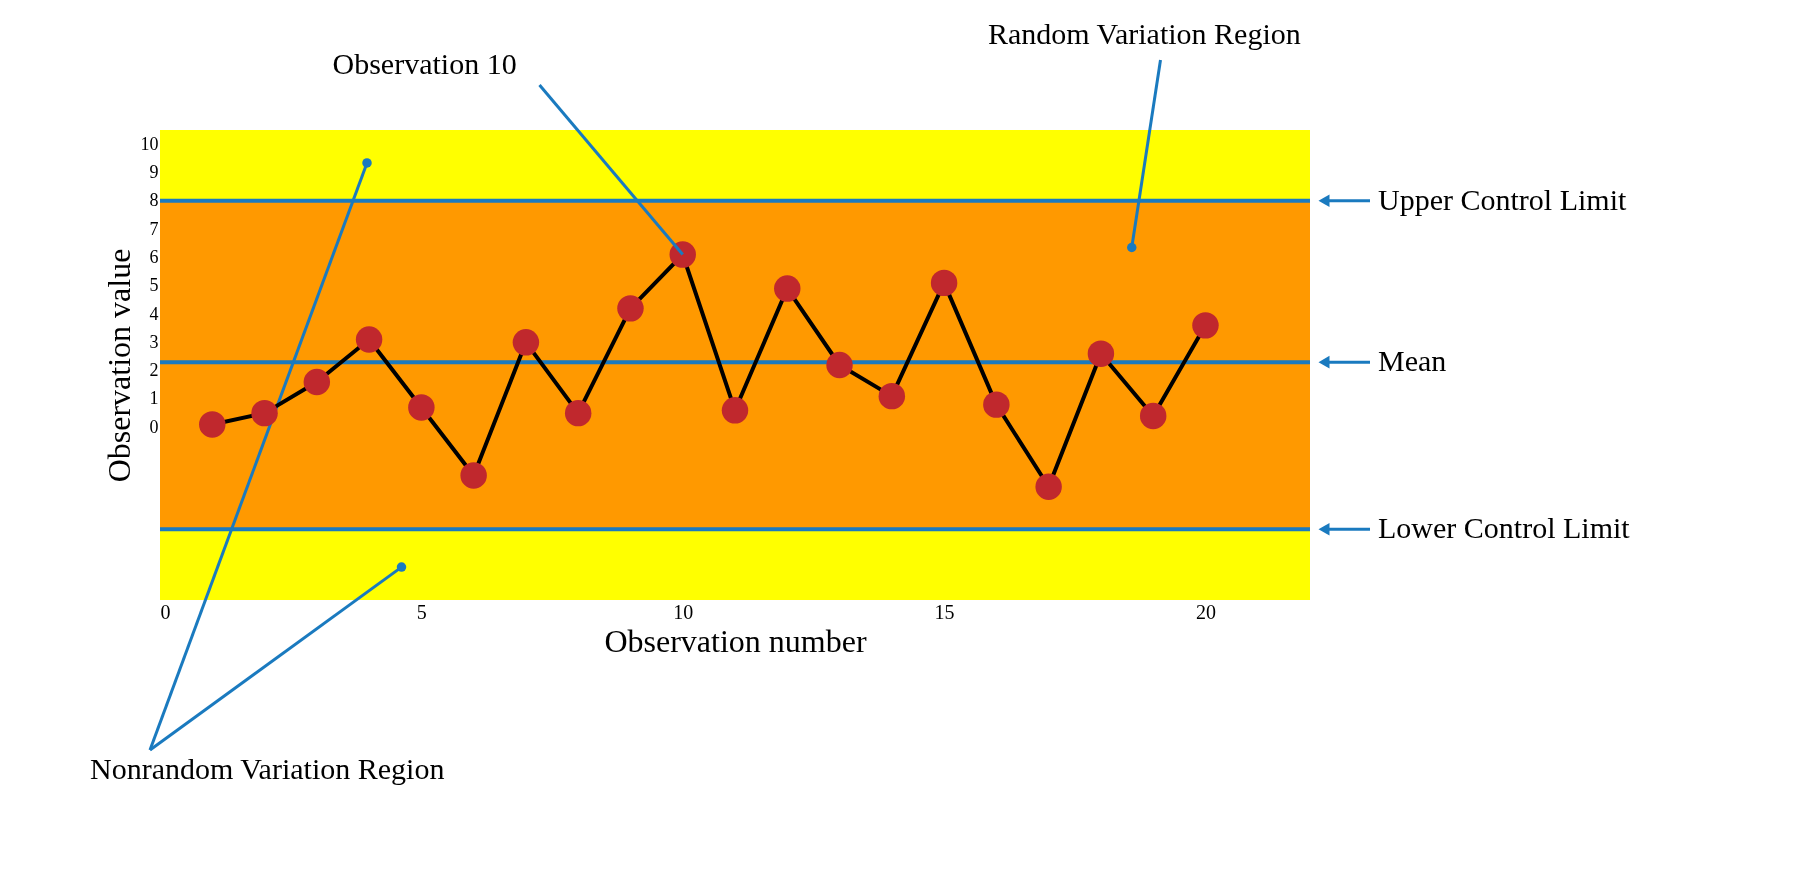  Describe the element at coordinates (683, 611) in the screenshot. I see `x-tick-label: 10` at that location.